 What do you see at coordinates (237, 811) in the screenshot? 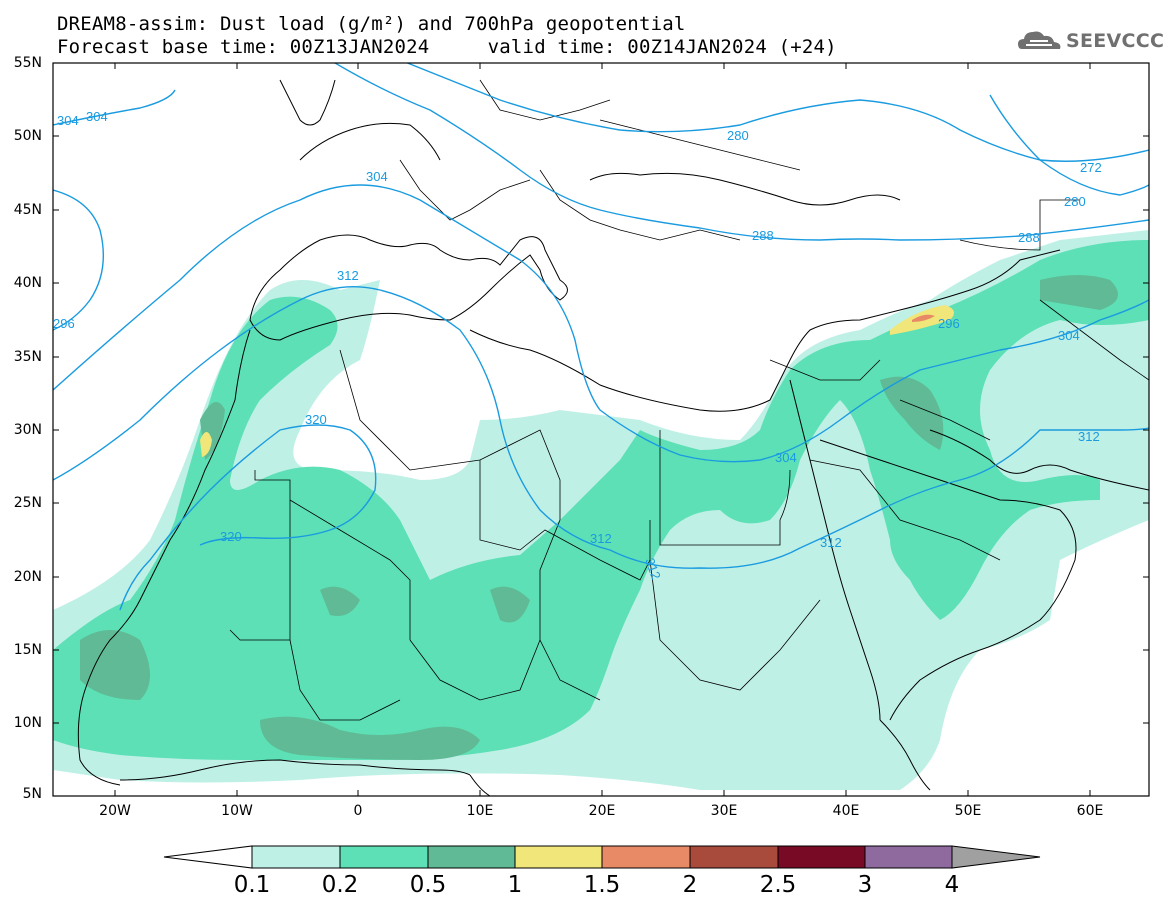
I see `lon-label: 10W` at bounding box center [237, 811].